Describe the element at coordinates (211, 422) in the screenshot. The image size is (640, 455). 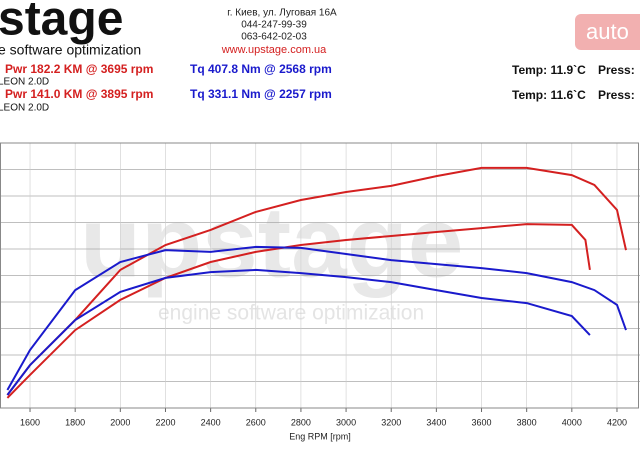
I see `x-tick-label: 2400` at that location.